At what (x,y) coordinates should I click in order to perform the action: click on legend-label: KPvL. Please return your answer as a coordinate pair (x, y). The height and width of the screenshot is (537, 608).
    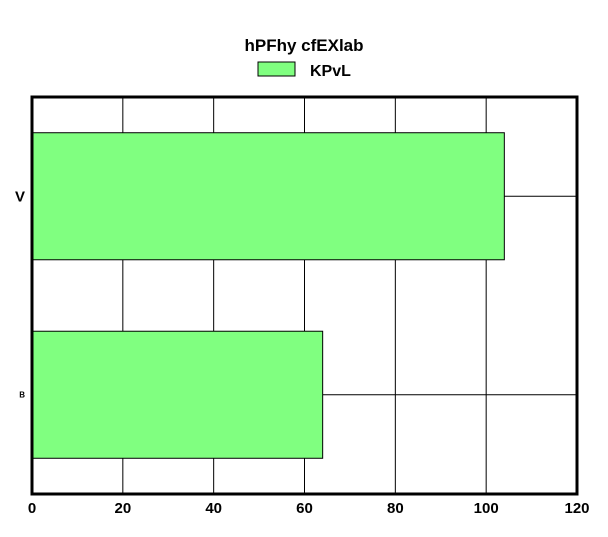
    Looking at the image, I should click on (330, 71).